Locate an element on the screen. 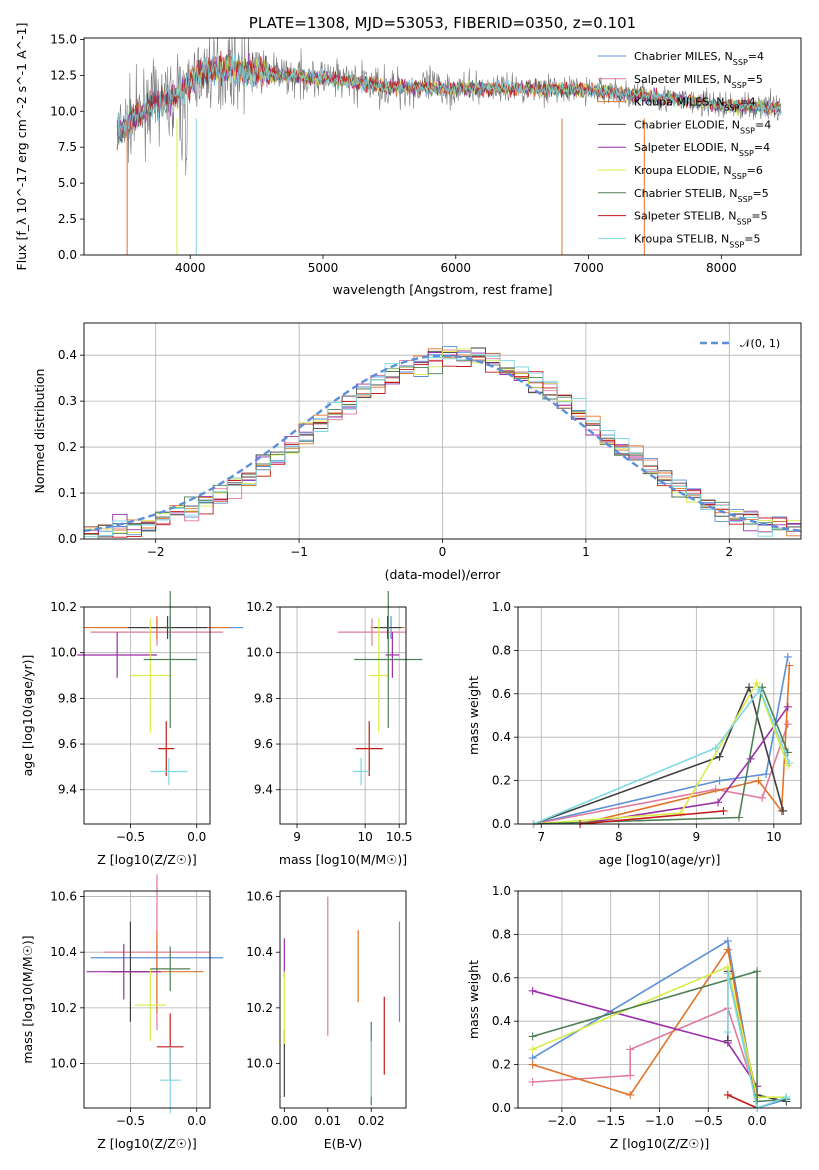  x-axis-label: (data-model)/error is located at coordinates (443, 574).